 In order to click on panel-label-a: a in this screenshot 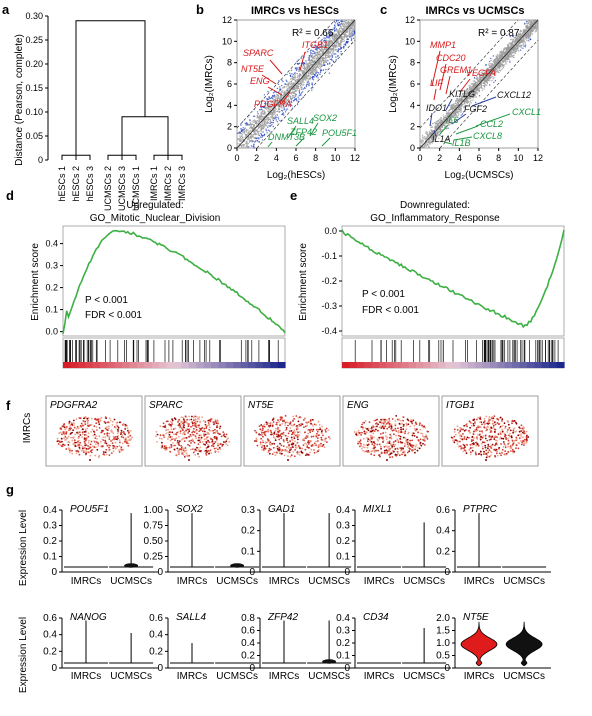, I will do `click(6, 9)`.